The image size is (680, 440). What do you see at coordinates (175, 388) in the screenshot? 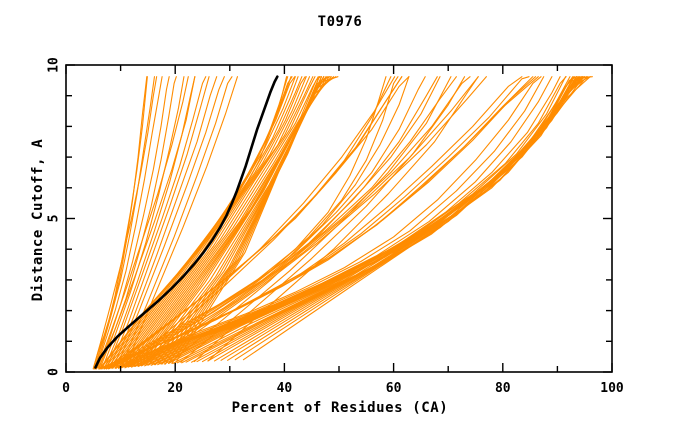
I see `x-tick-label: 20` at bounding box center [175, 388].